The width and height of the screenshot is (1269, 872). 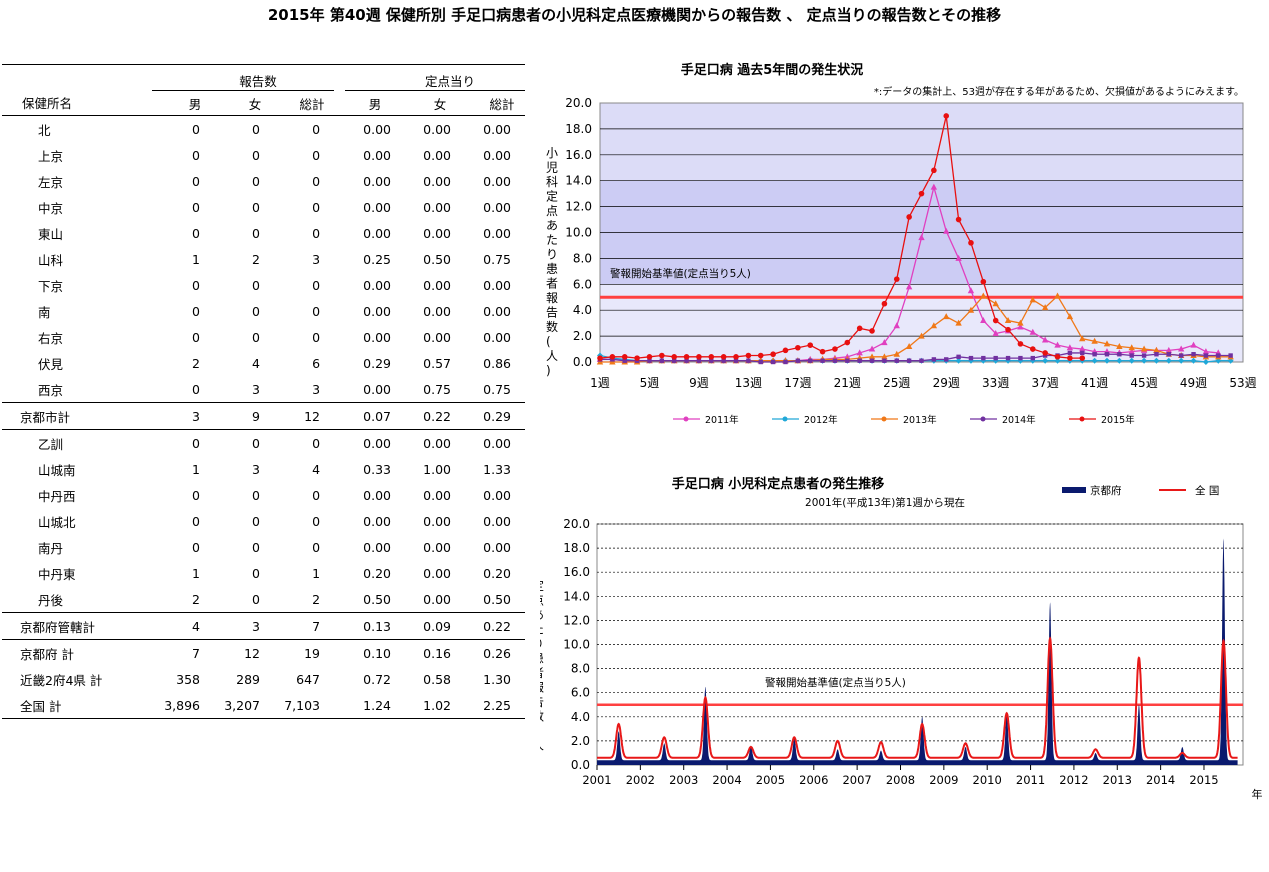 I want to click on x-tick-label: 2010, so click(x=987, y=780).